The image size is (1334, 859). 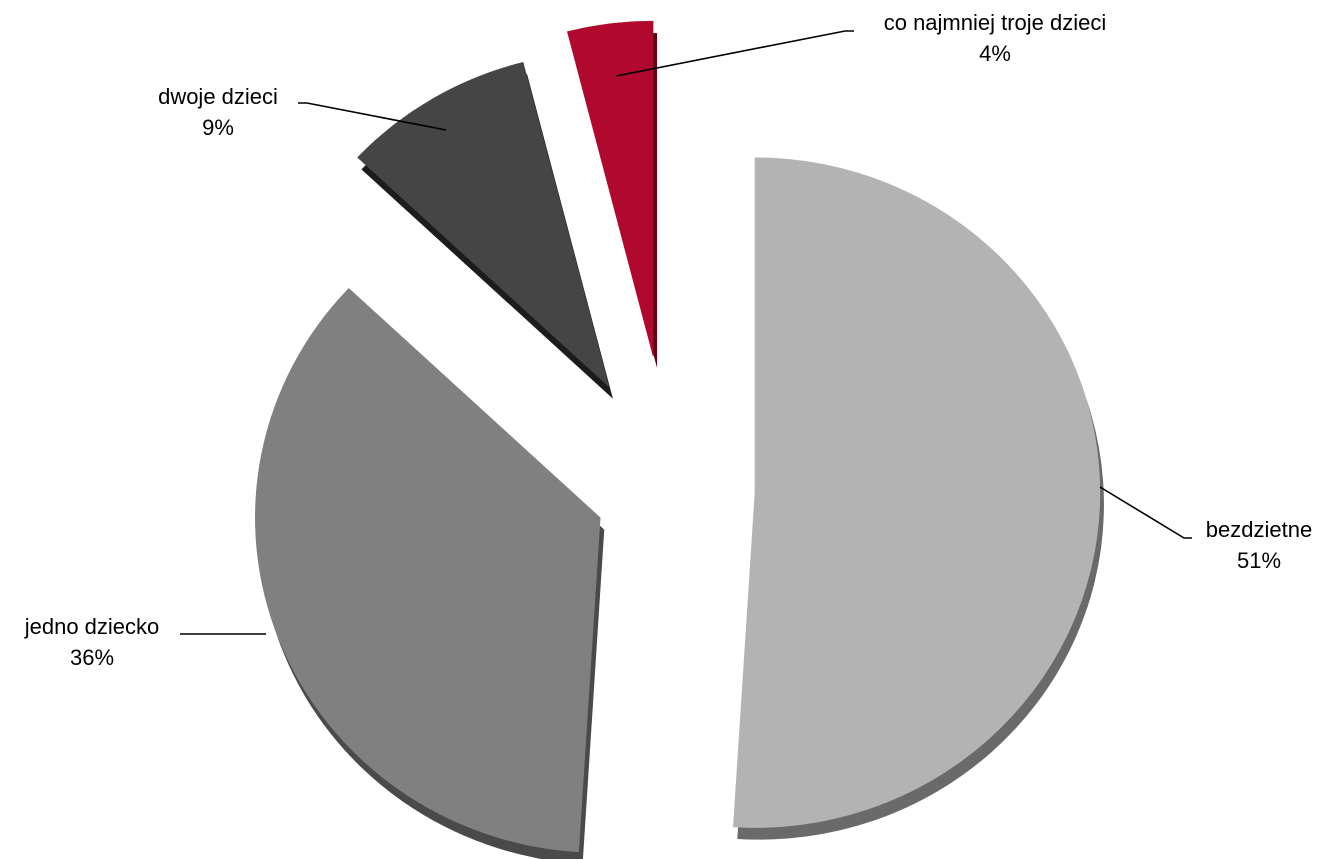 I want to click on data-label-value-jedno-dziecko: 36%, so click(x=92, y=657).